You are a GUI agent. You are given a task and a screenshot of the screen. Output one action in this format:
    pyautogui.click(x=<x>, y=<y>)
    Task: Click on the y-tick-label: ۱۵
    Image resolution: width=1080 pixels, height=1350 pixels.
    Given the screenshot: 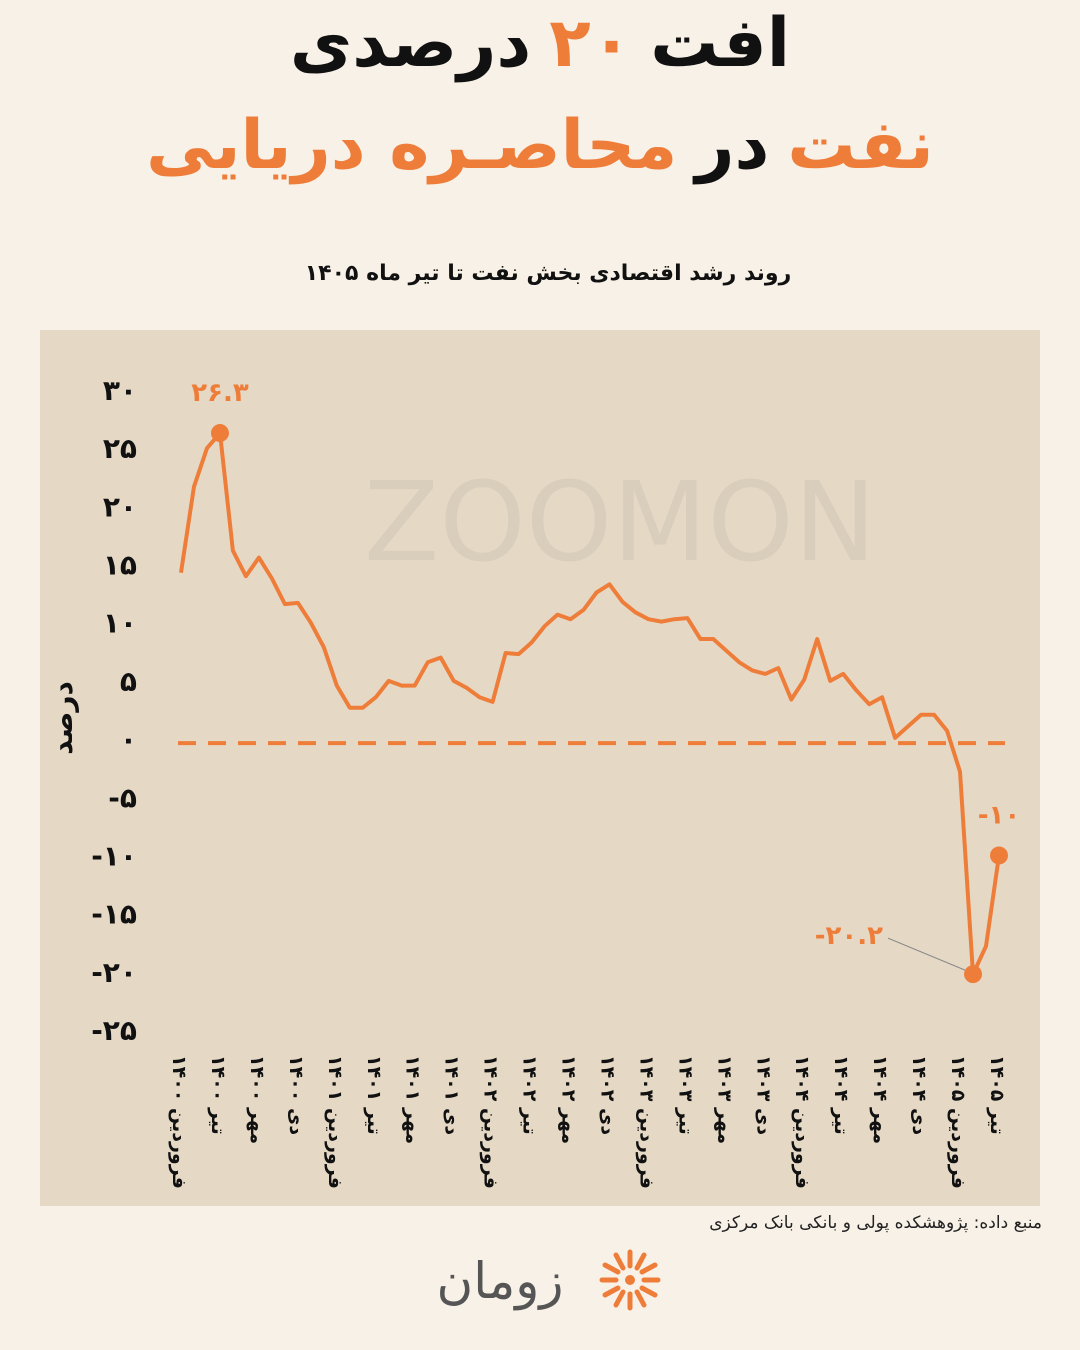 What is the action you would take?
    pyautogui.click(x=120, y=565)
    